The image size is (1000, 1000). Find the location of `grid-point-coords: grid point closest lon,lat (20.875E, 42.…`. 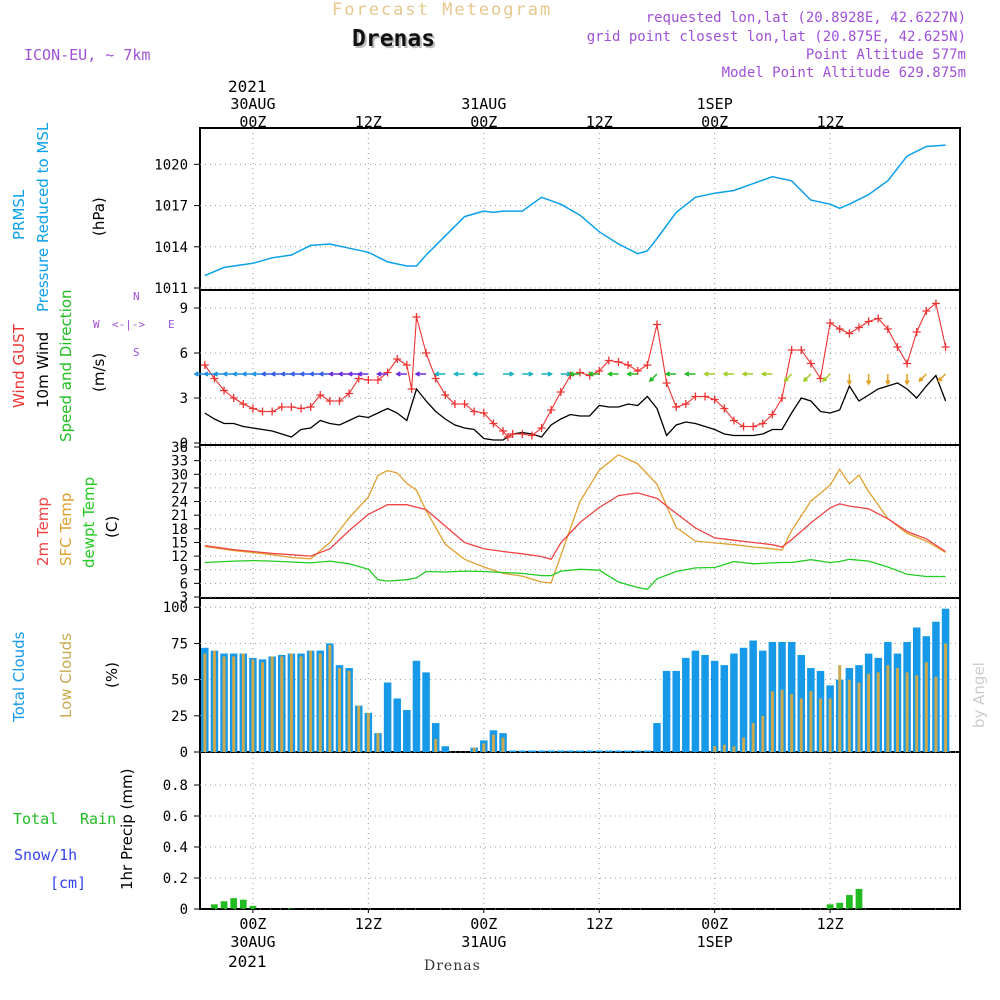

grid-point-coords: grid point closest lon,lat (20.875E, 42.… is located at coordinates (776, 37).